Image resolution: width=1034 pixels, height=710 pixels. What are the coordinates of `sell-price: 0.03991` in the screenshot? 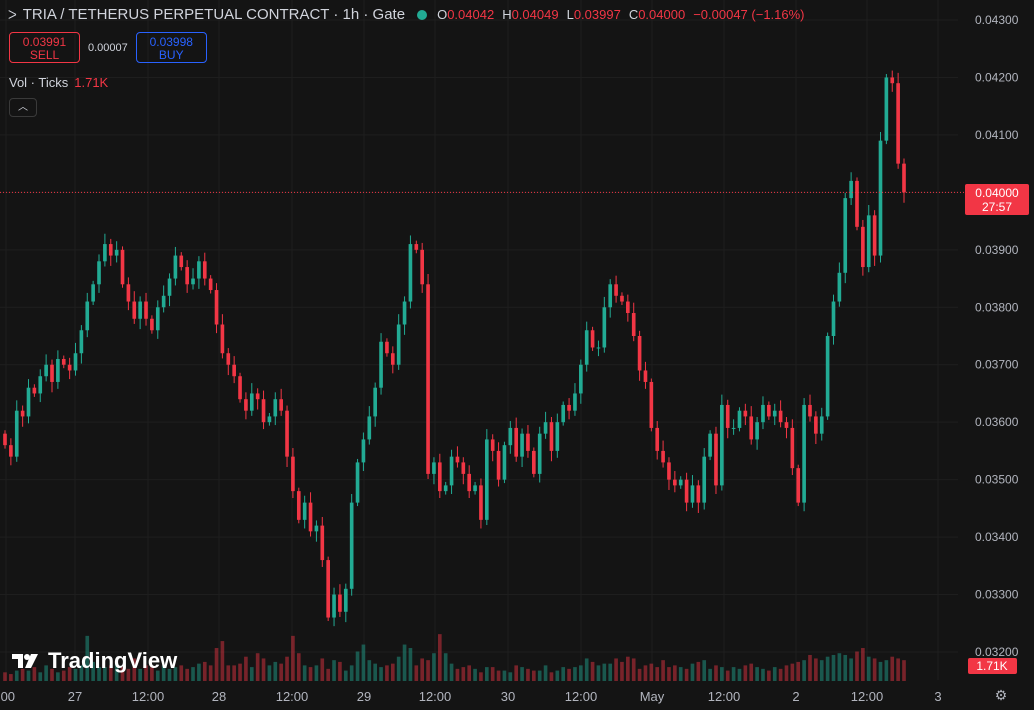 It's located at (44, 42).